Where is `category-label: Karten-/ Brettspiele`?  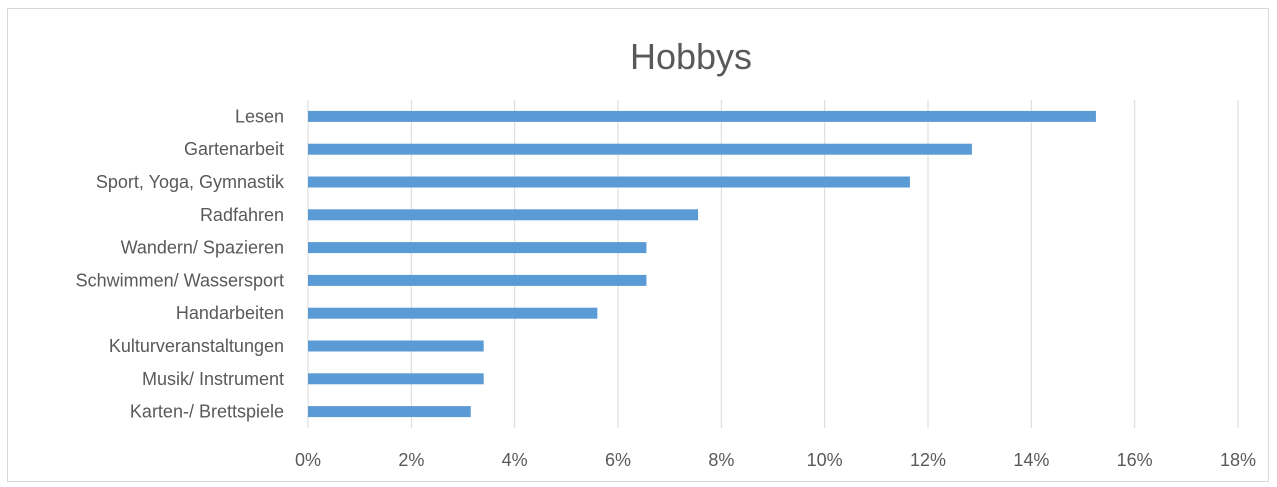 category-label: Karten-/ Brettspiele is located at coordinates (207, 412).